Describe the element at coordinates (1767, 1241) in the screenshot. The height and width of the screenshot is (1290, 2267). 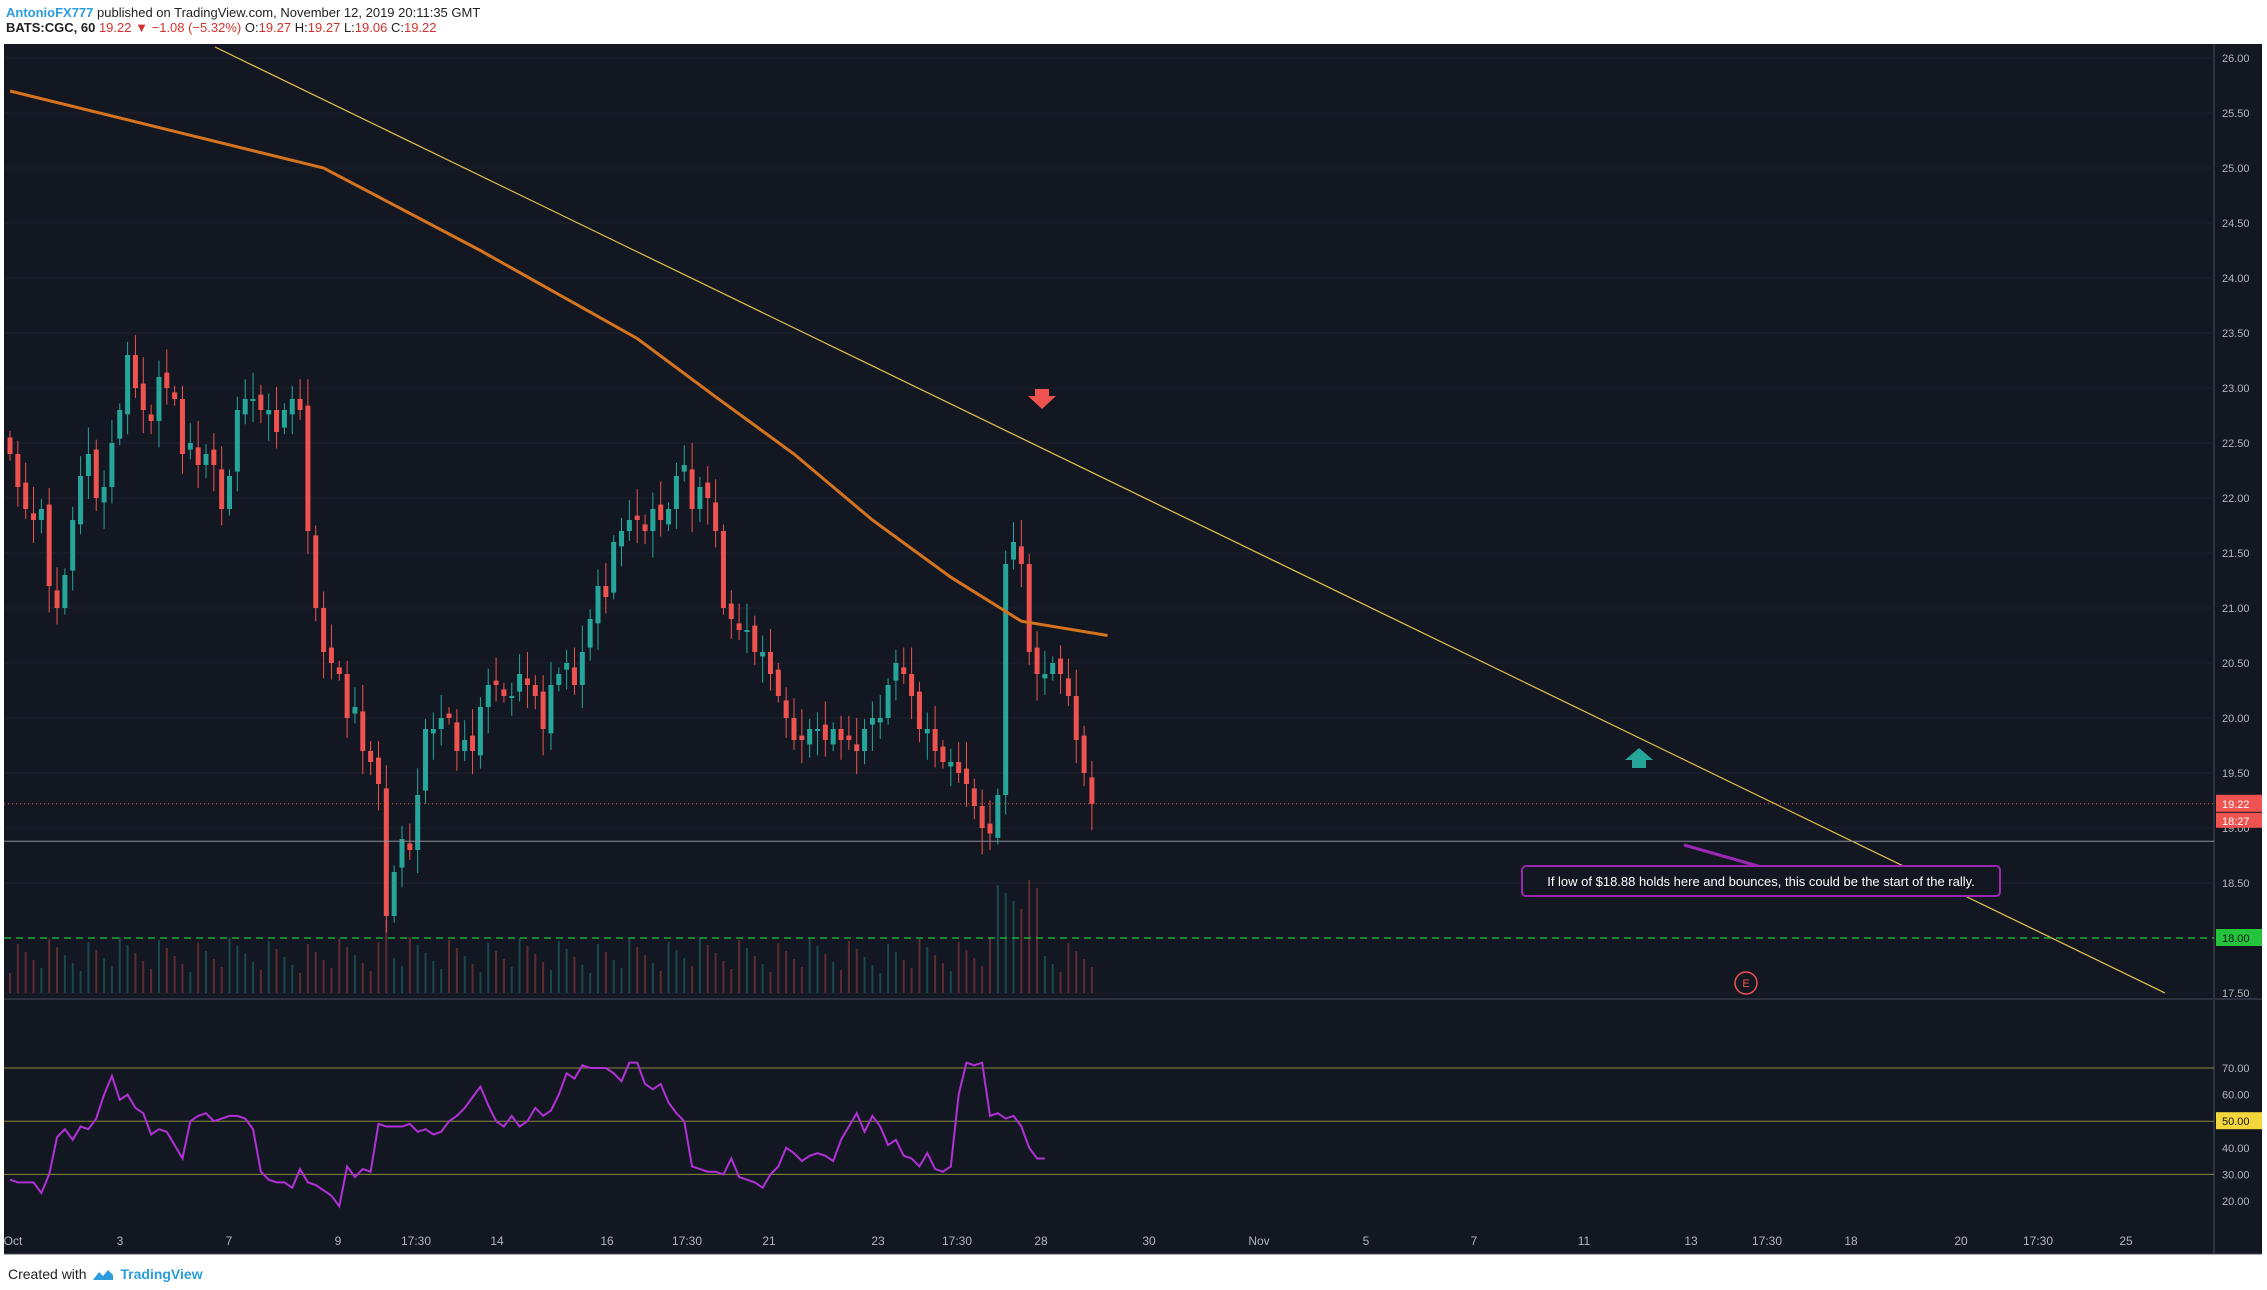
I see `time-tick-label: 17:30` at that location.